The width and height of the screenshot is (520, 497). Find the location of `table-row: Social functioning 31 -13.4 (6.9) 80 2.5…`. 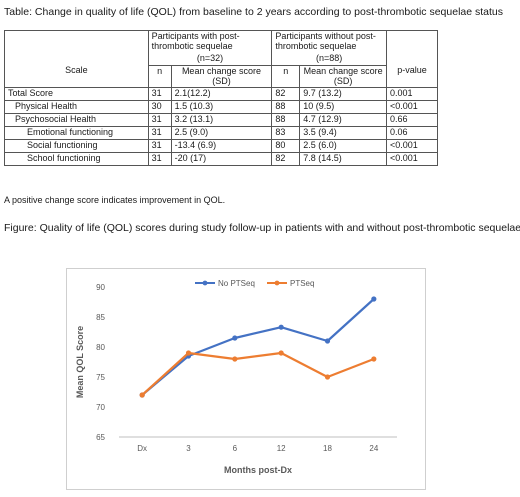

table-row: Social functioning 31 -13.4 (6.9) 80 2.5… is located at coordinates (221, 146).